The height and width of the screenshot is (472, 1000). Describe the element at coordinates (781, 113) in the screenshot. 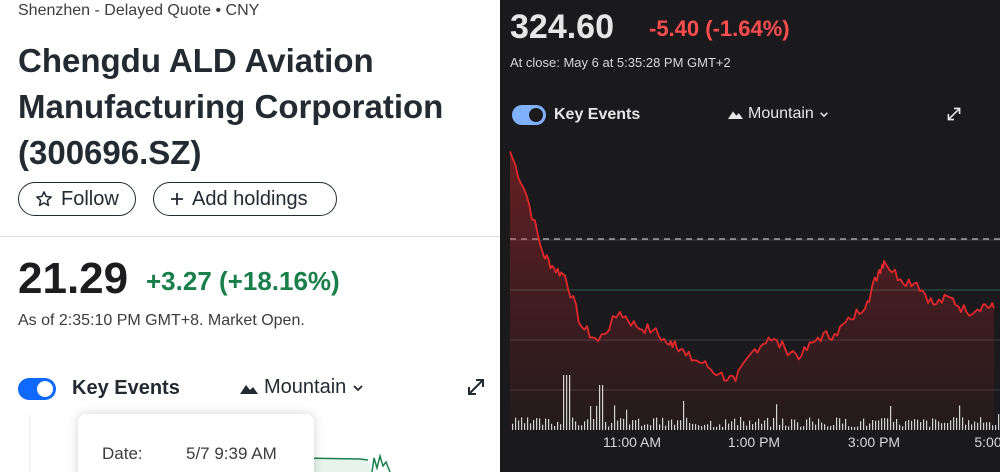

I see `chart-type-label: Mountain` at that location.